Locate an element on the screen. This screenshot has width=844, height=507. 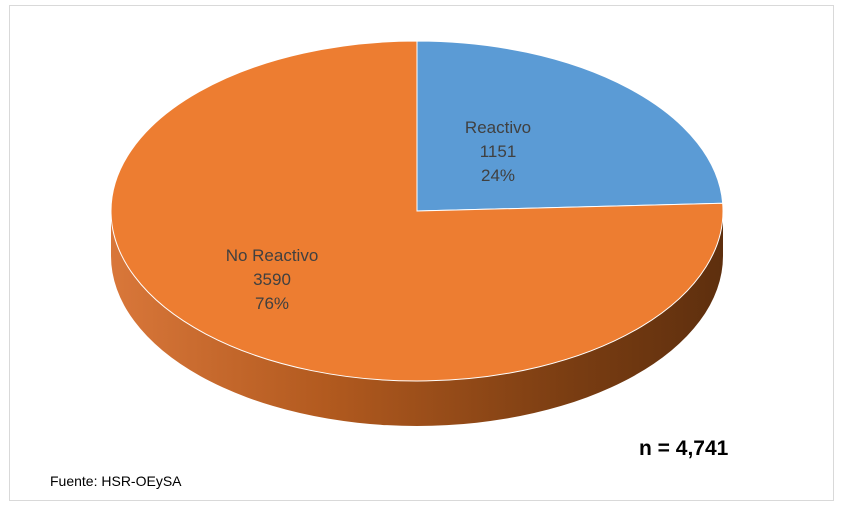
slice-label-value: 1151 is located at coordinates (498, 151).